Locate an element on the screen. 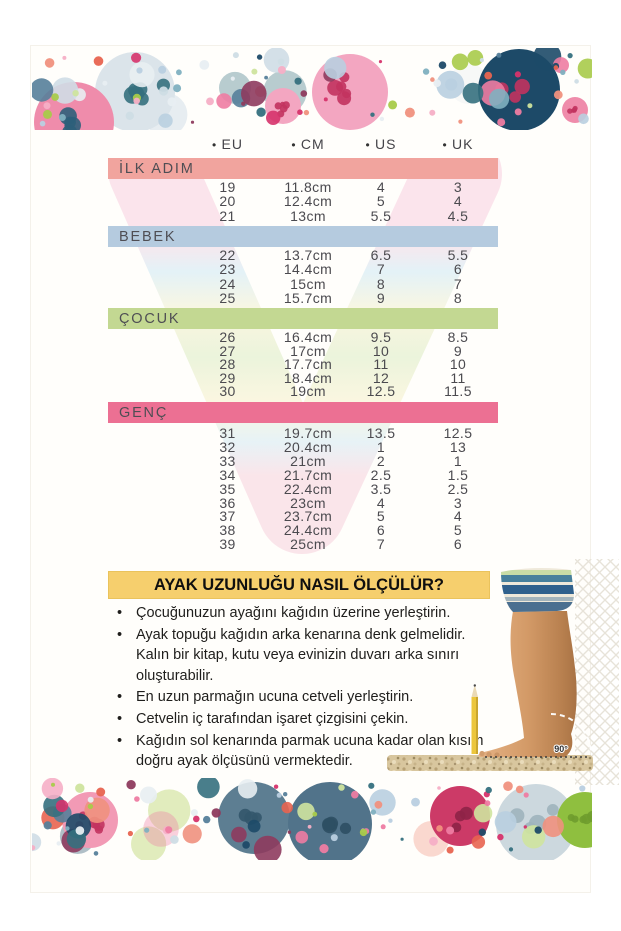 Image resolution: width=621 pixels, height=931 pixels. size-cell: 13.5 is located at coordinates (381, 433).